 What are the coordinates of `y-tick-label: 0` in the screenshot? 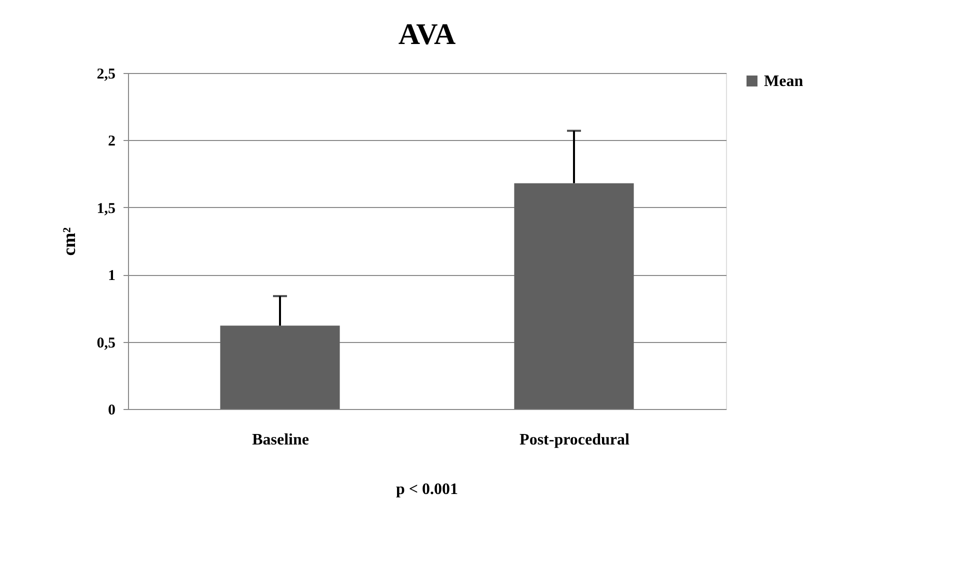 It's located at (112, 410).